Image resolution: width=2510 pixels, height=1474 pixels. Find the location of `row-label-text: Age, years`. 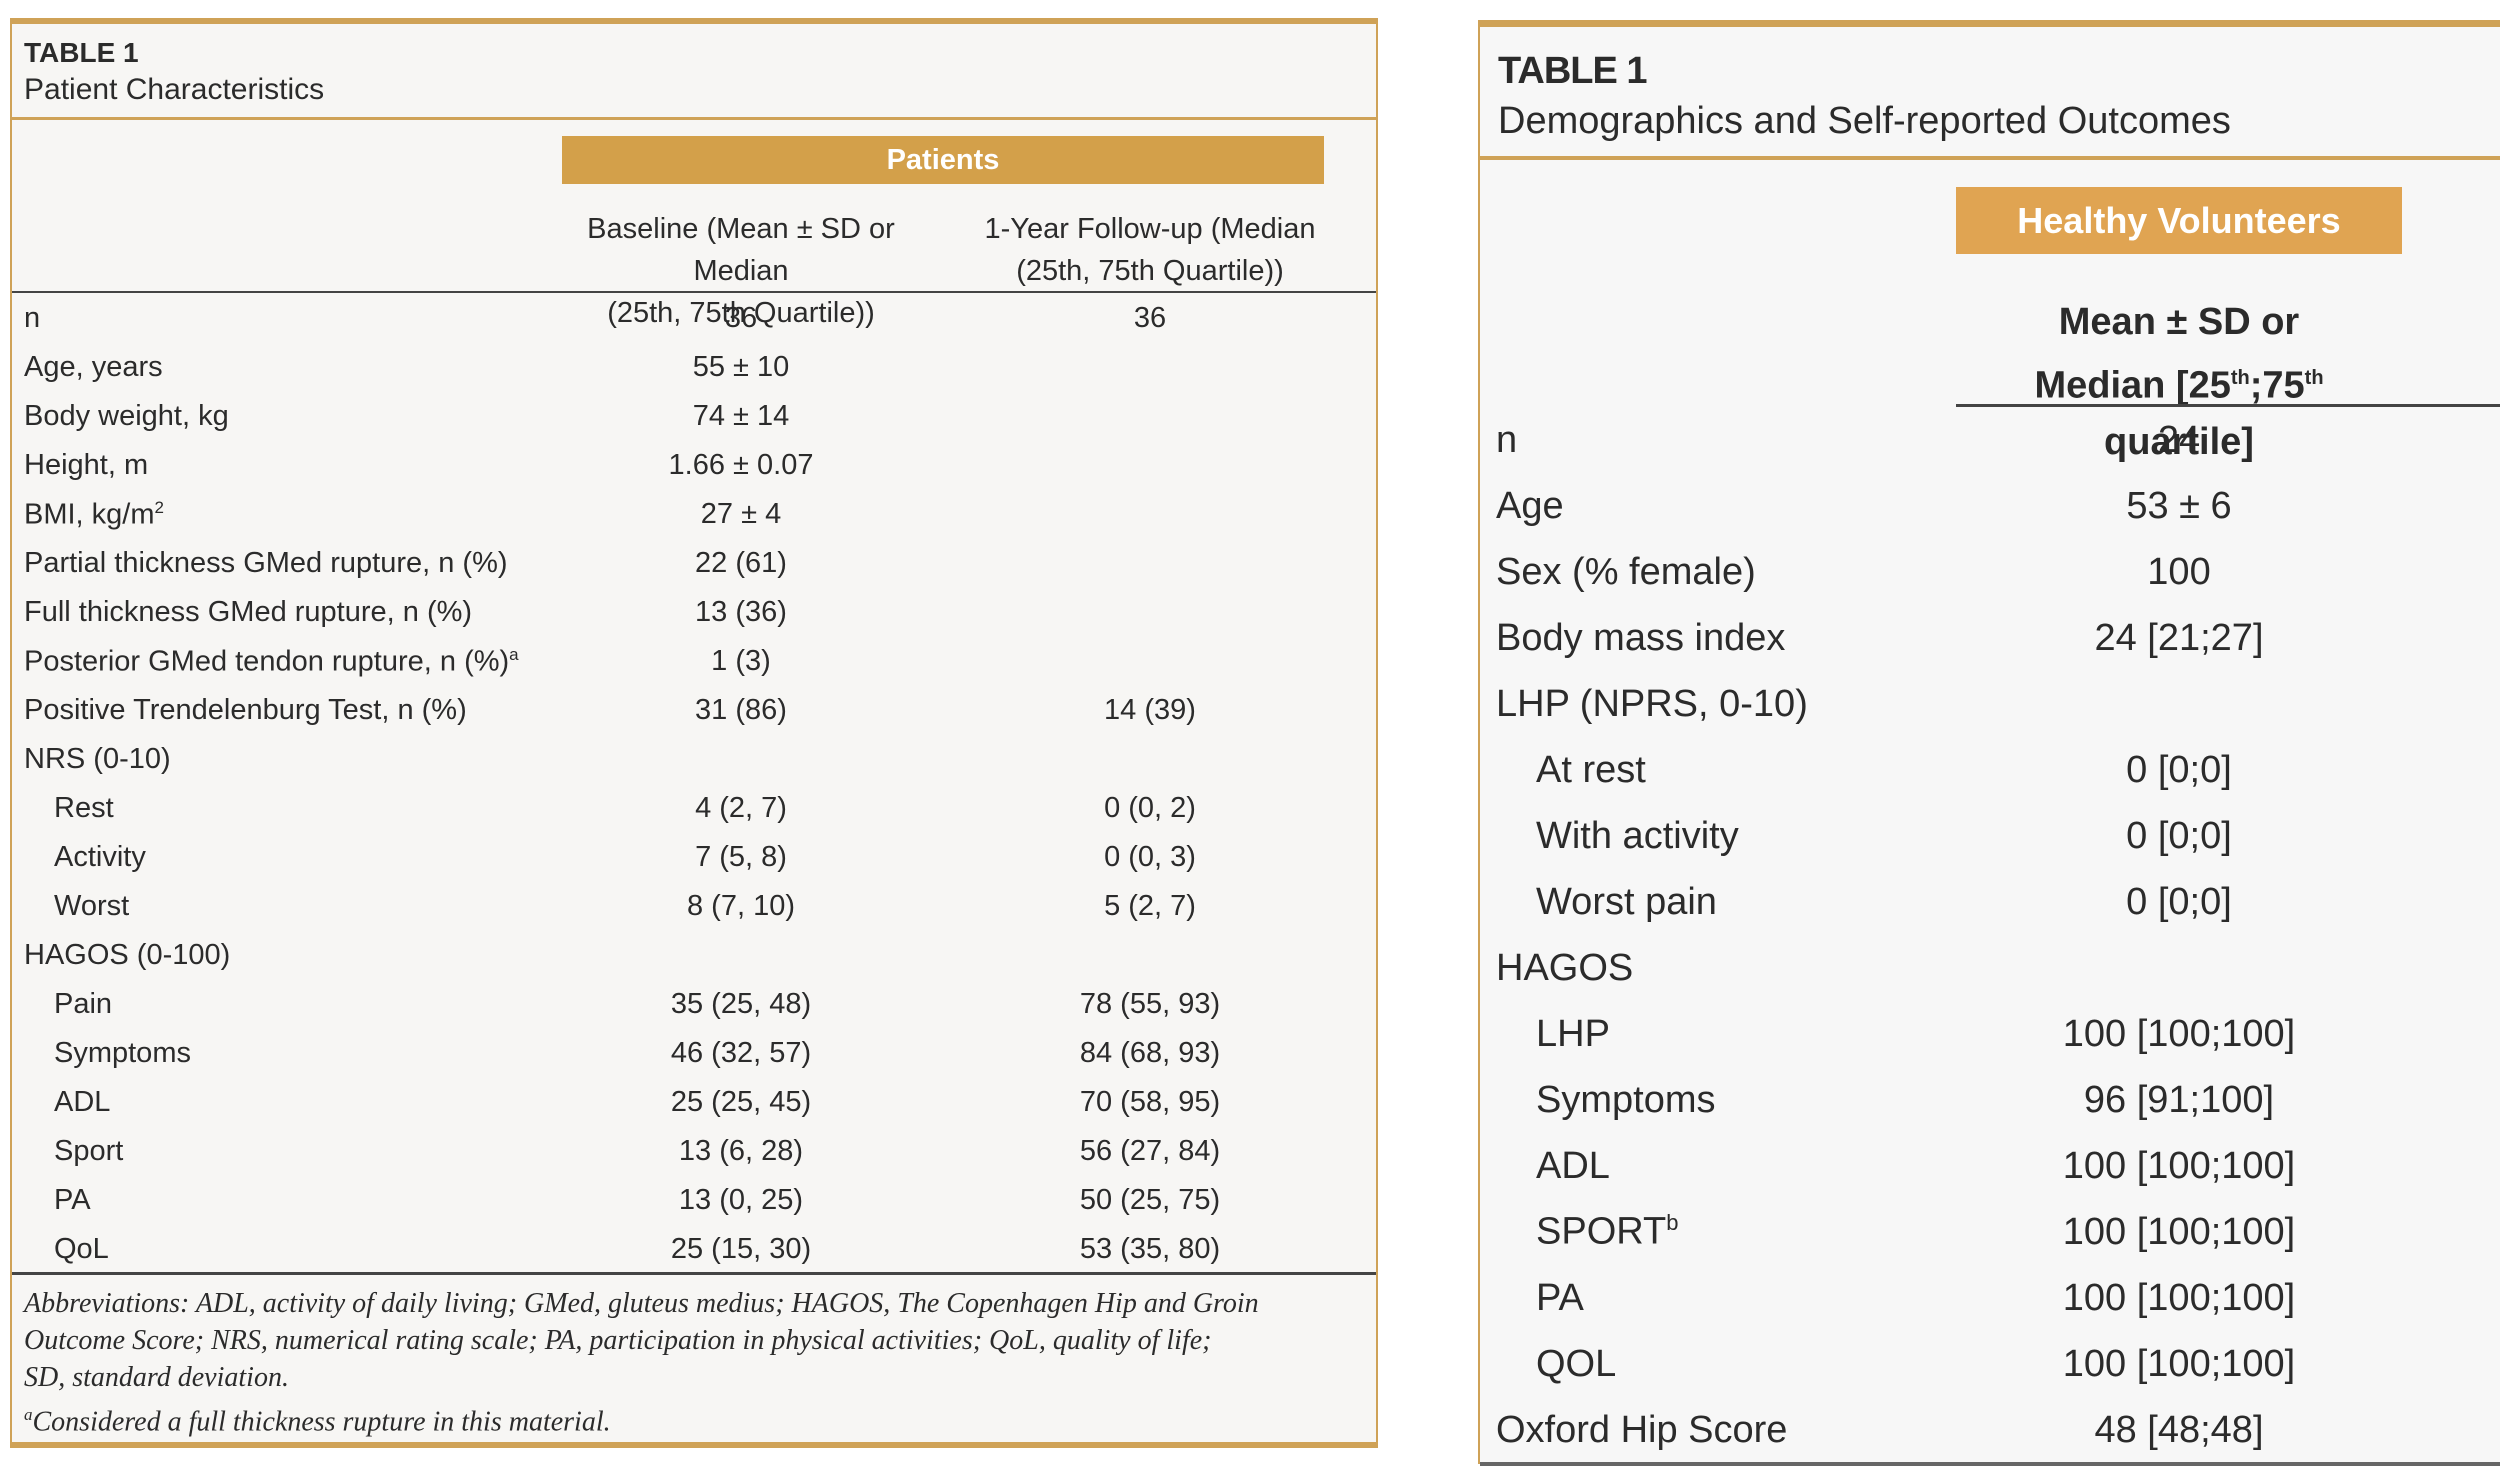

row-label-text: Age, years is located at coordinates (93, 367).